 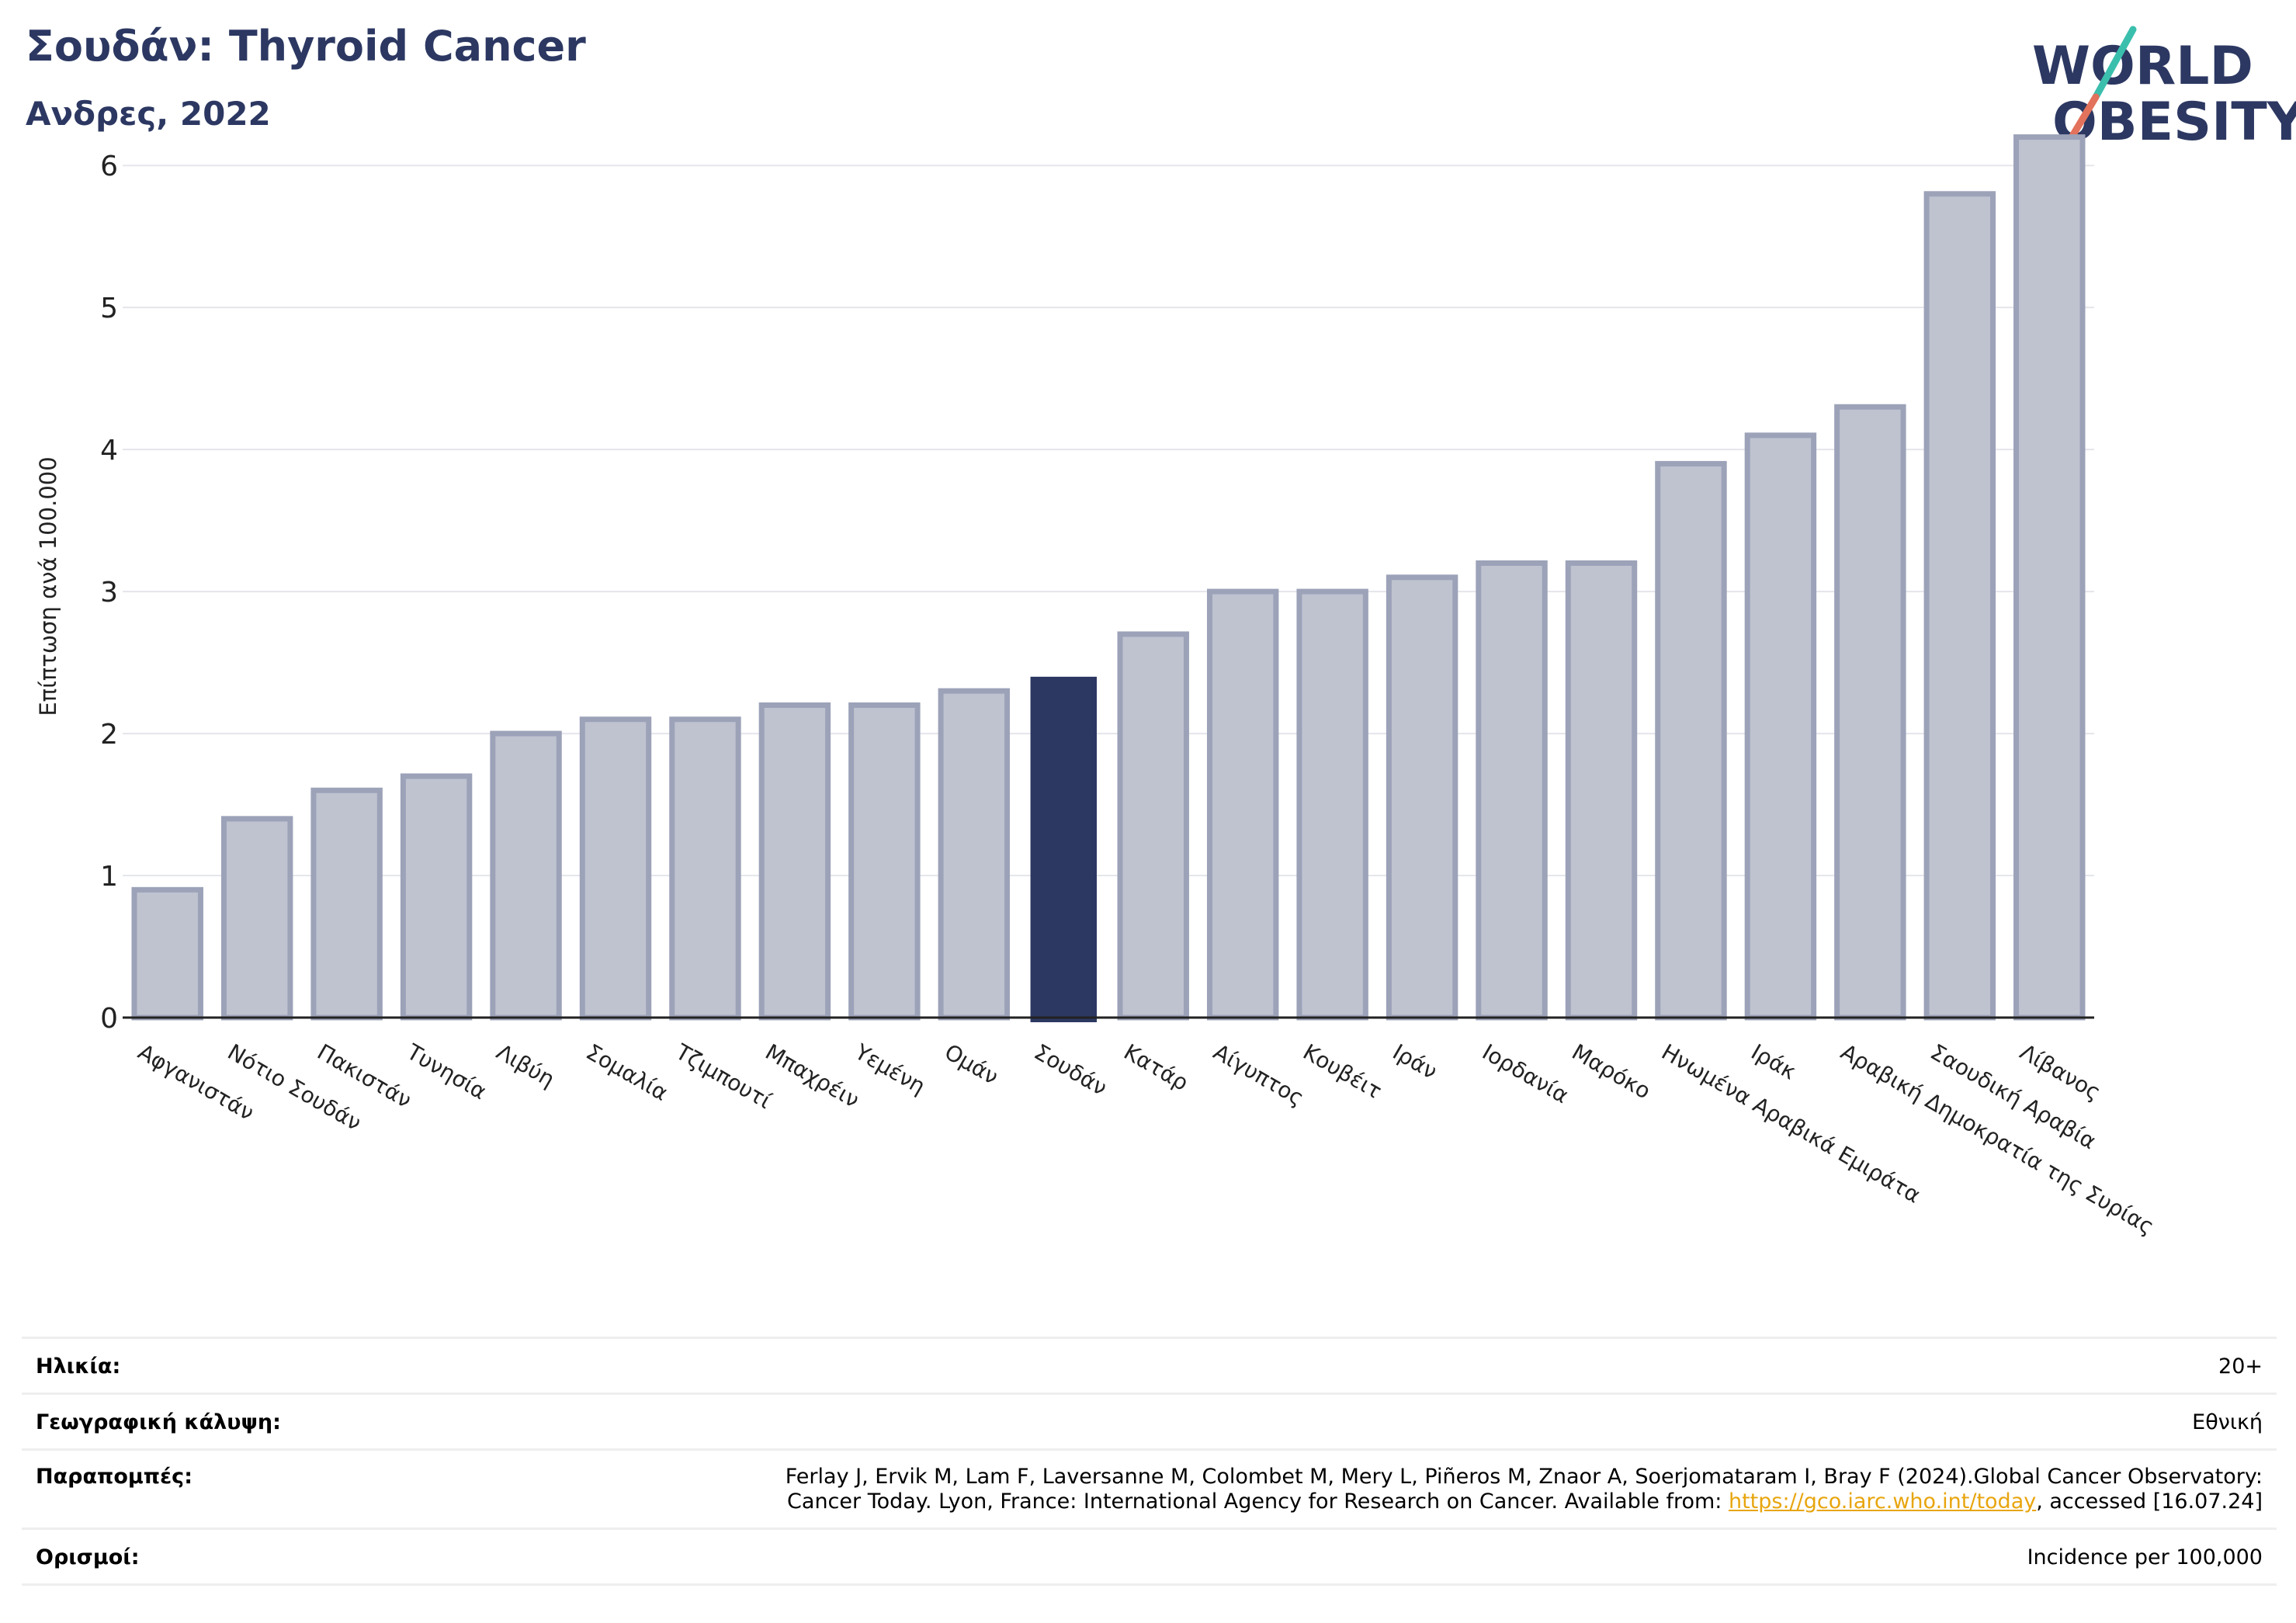 What do you see at coordinates (1071, 1070) in the screenshot?
I see `x-tick-label: Σουδάν` at bounding box center [1071, 1070].